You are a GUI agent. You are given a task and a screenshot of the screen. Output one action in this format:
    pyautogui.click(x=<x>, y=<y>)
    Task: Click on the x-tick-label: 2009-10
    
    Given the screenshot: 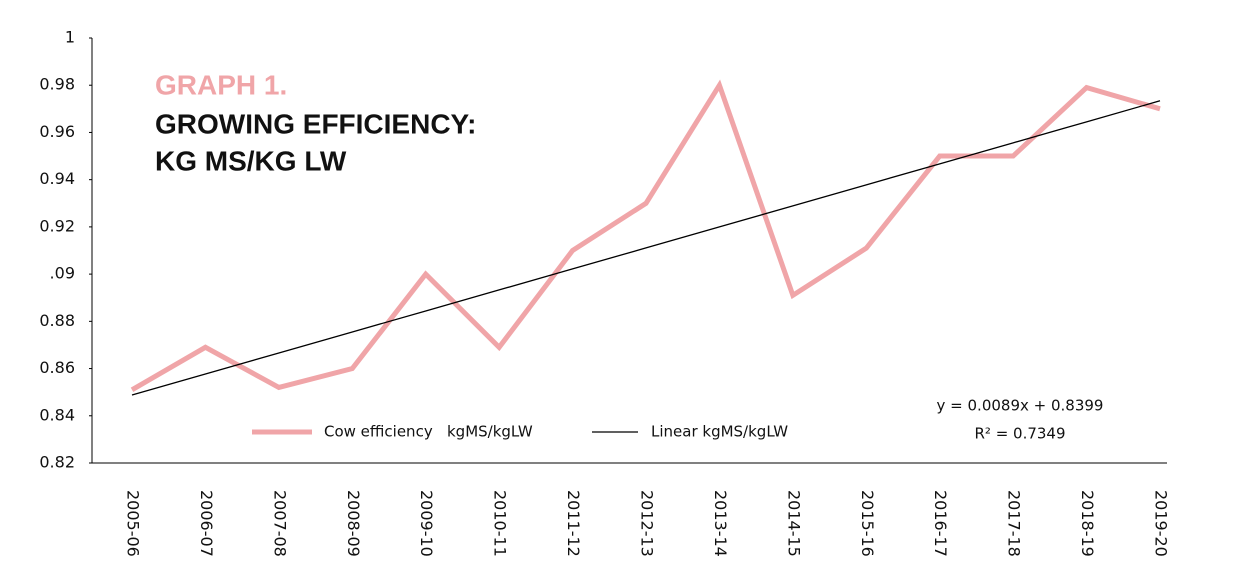 What is the action you would take?
    pyautogui.click(x=426, y=523)
    